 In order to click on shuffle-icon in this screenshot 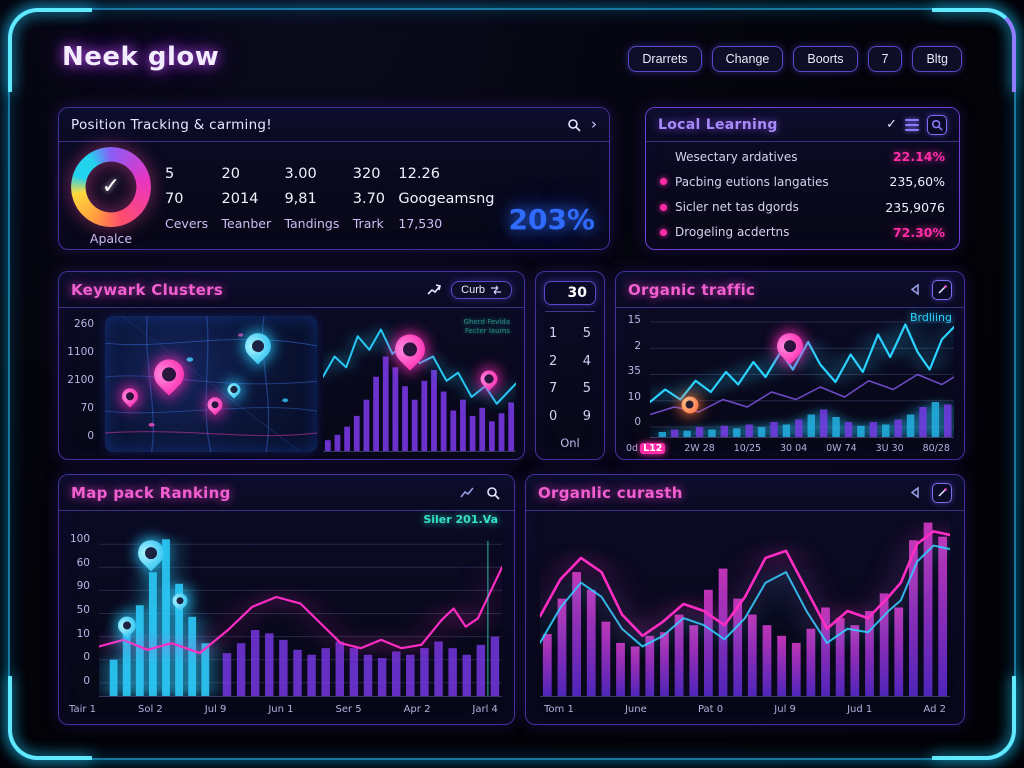, I will do `click(496, 289)`.